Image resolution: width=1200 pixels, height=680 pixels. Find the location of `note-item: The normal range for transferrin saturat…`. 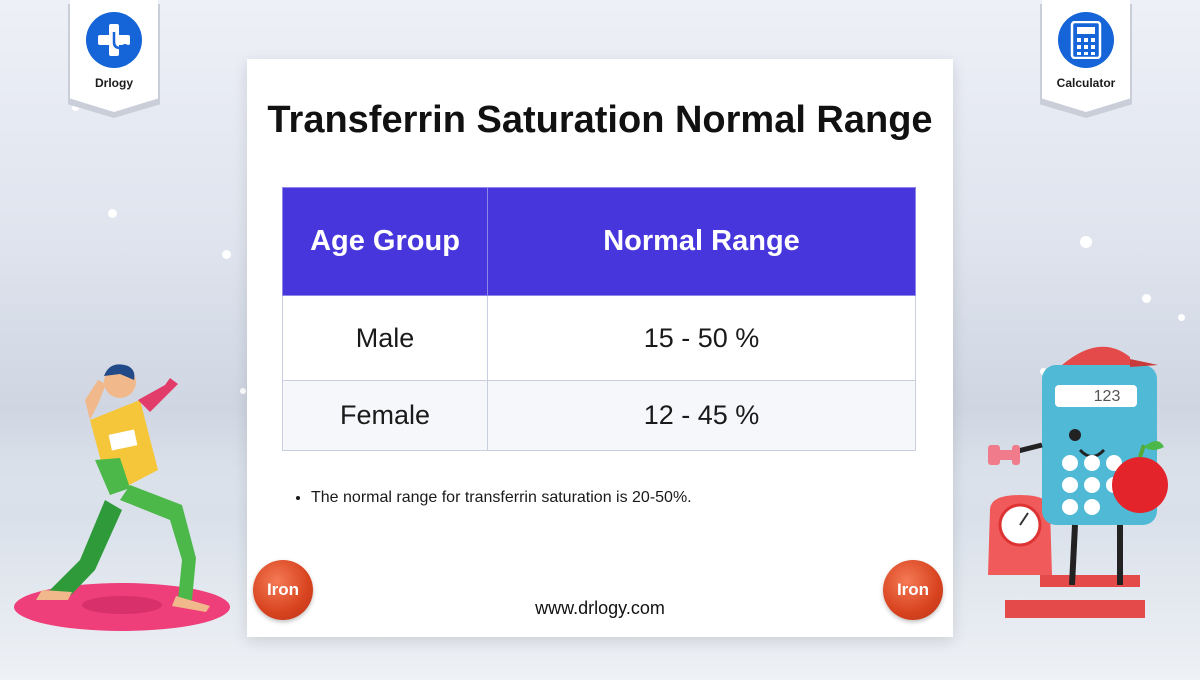

note-item: The normal range for transferrin saturat… is located at coordinates (501, 498).